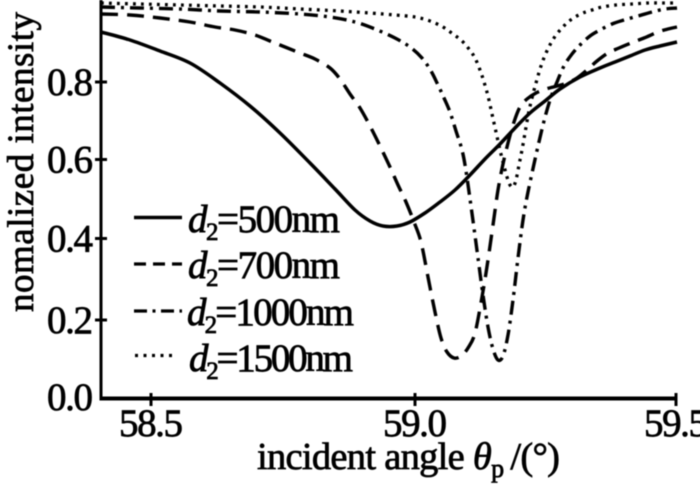 The height and width of the screenshot is (487, 700). What do you see at coordinates (70, 320) in the screenshot?
I see `svg-text: 0.2` at bounding box center [70, 320].